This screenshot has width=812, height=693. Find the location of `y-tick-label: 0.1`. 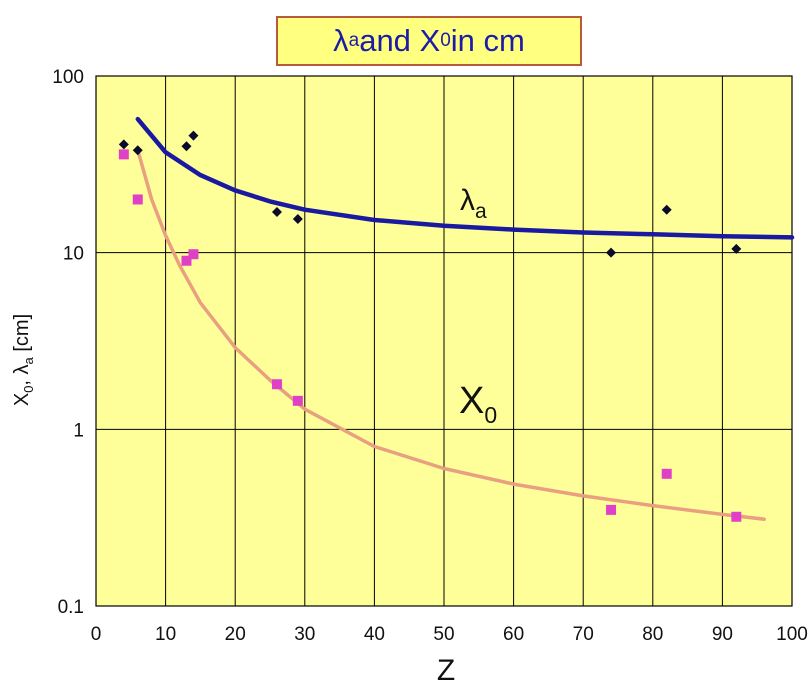

y-tick-label: 0.1 is located at coordinates (71, 607).